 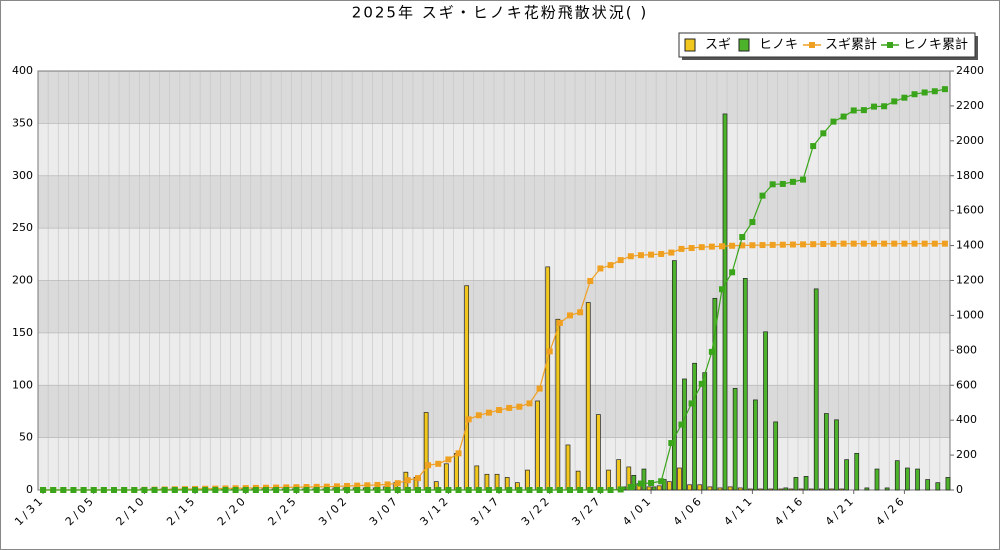 I want to click on y2-tick-label: 1800, so click(x=970, y=175).